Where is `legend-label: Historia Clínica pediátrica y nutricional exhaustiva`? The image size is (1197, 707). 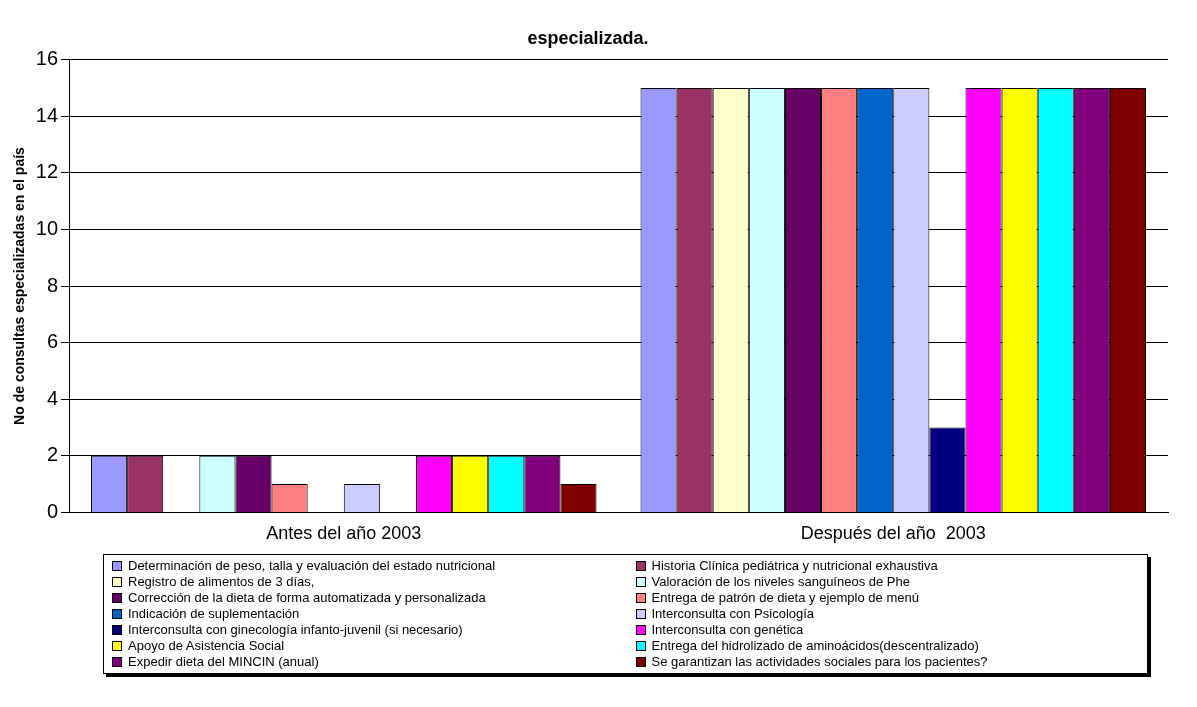
legend-label: Historia Clínica pediátrica y nutricional exhaustiva is located at coordinates (794, 566).